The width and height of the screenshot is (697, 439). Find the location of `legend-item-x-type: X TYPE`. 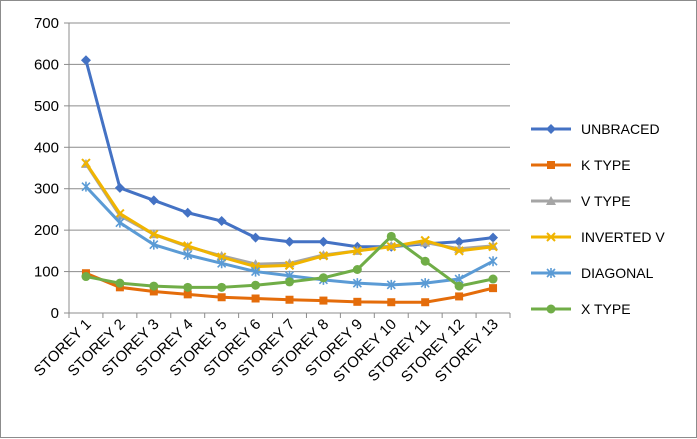

legend-item-x-type: X TYPE is located at coordinates (581, 309).